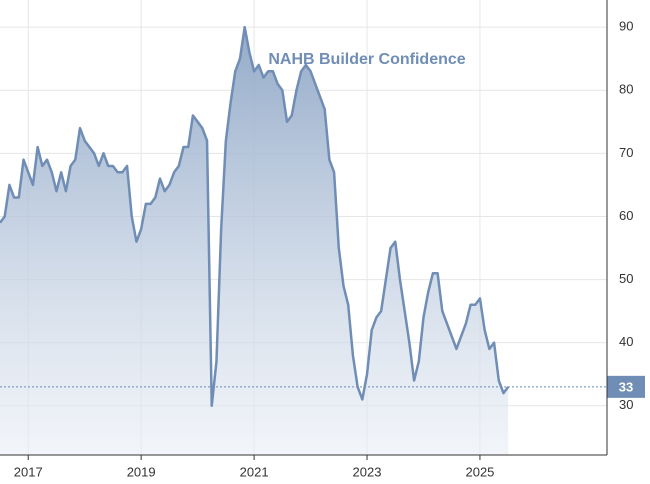 This screenshot has width=650, height=484. Describe the element at coordinates (367, 471) in the screenshot. I see `x-tick-label: 2023` at that location.